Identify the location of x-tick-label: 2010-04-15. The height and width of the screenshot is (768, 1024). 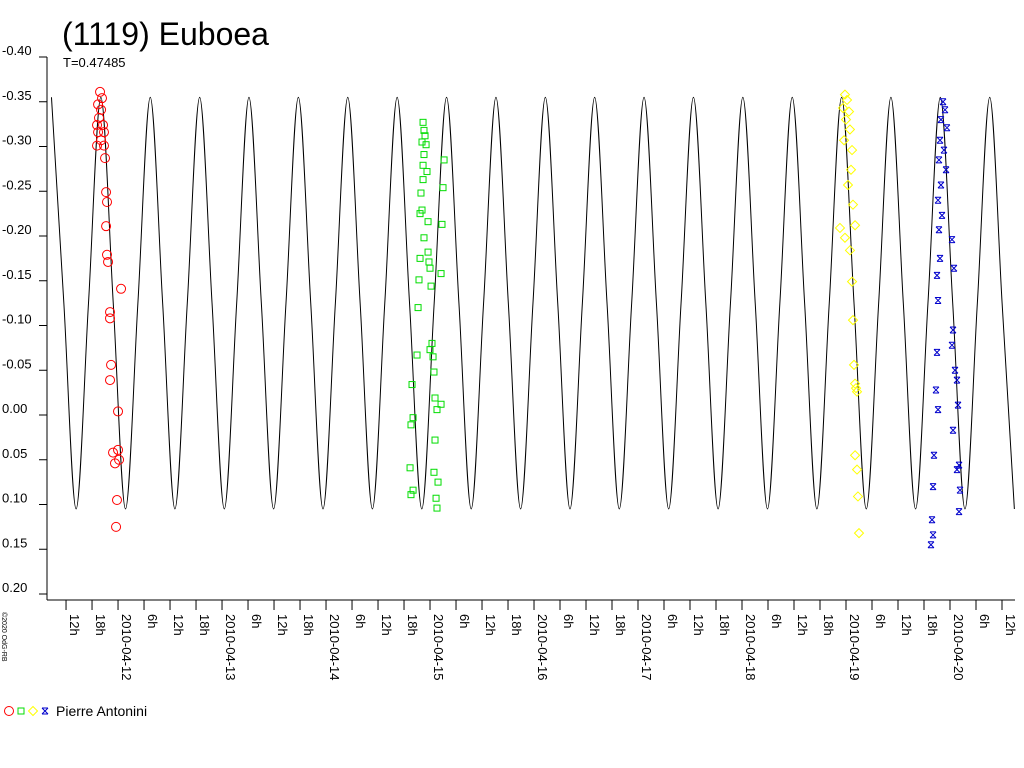
(438, 647).